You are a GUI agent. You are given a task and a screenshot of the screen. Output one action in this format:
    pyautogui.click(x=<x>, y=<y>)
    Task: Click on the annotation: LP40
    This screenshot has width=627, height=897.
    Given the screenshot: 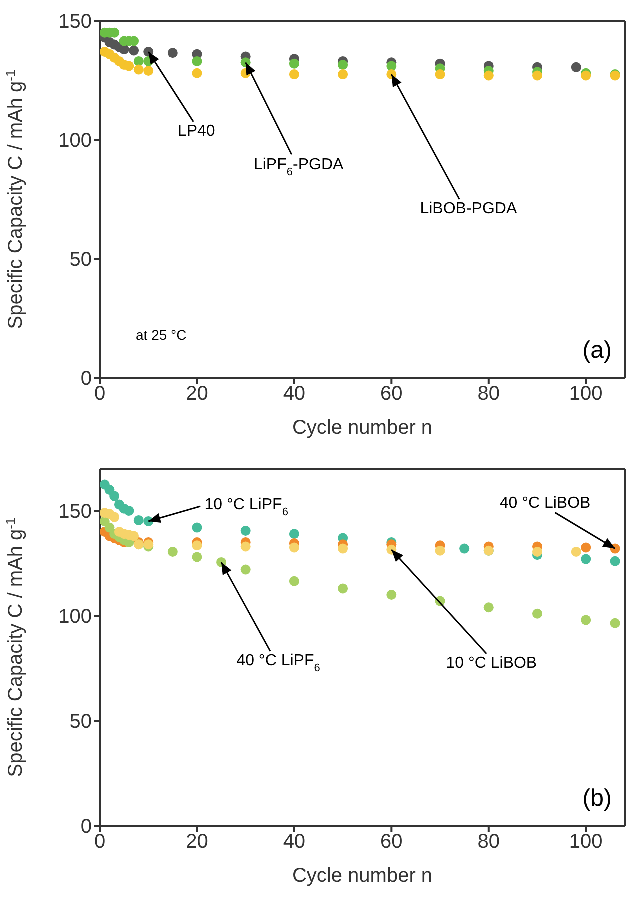 What is the action you would take?
    pyautogui.click(x=197, y=131)
    